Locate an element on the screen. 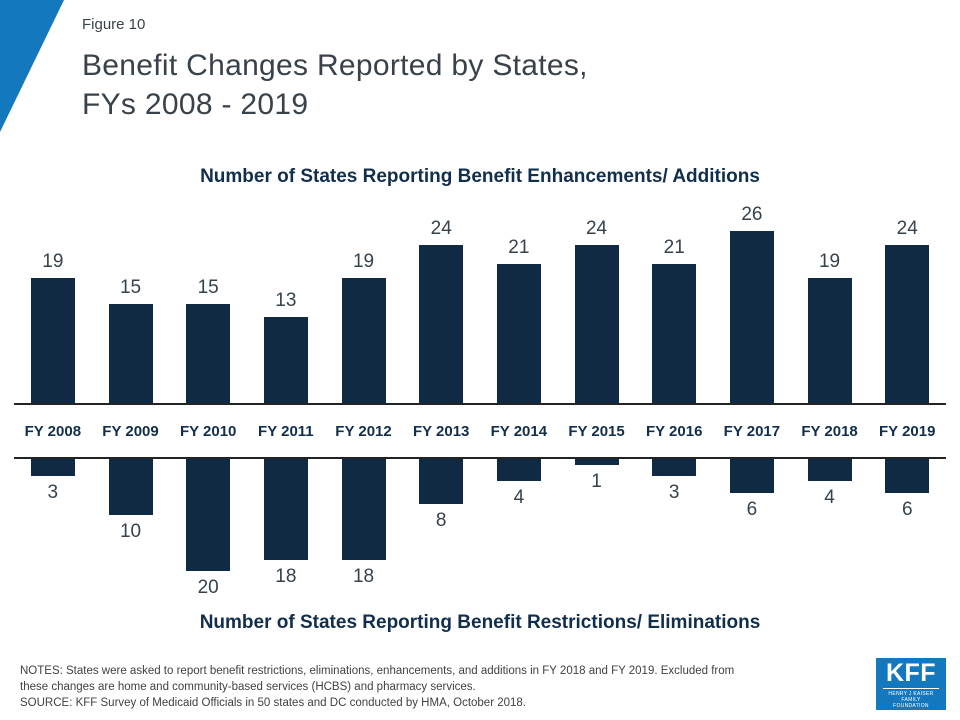 The width and height of the screenshot is (960, 720). x-axis-label: FY 2015 is located at coordinates (596, 431).